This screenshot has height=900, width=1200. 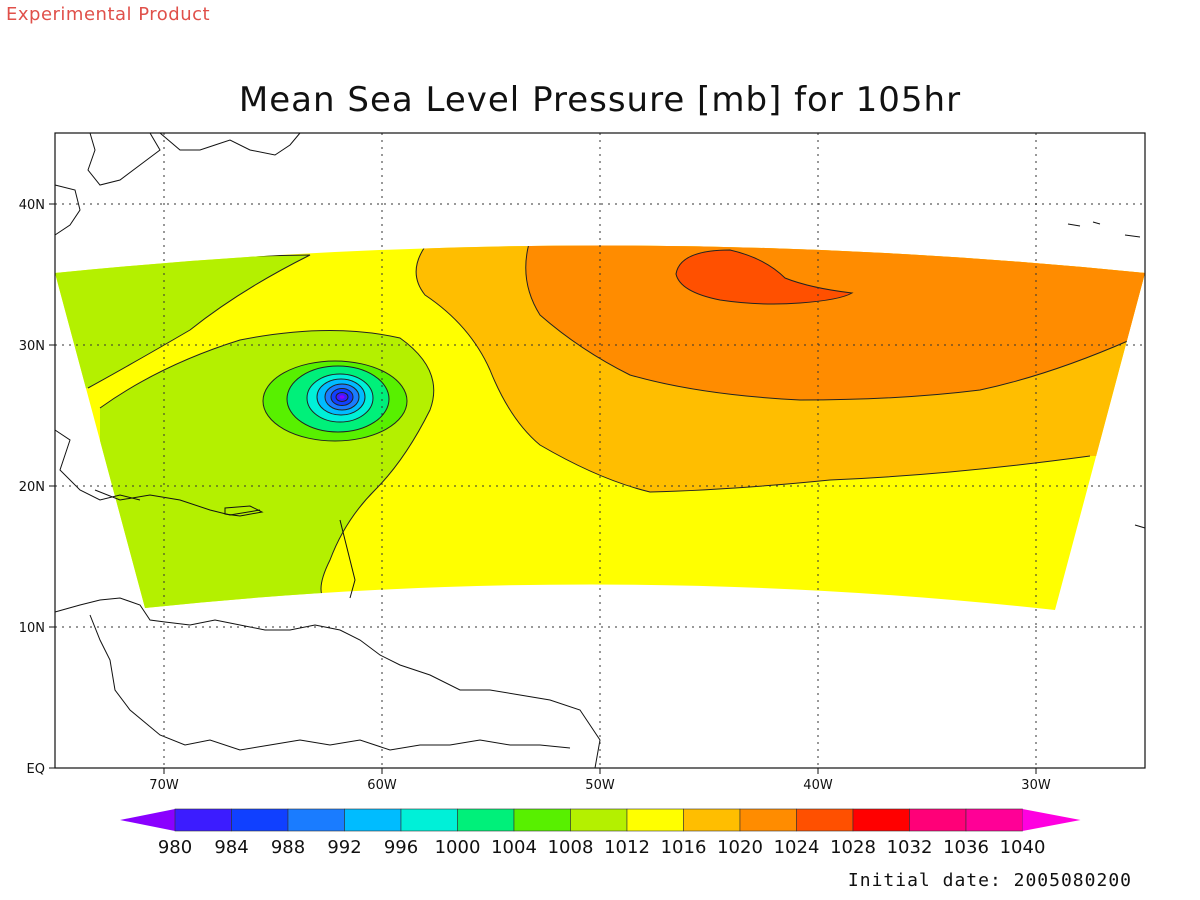 I want to click on contour-1008-north, so click(x=183, y=321).